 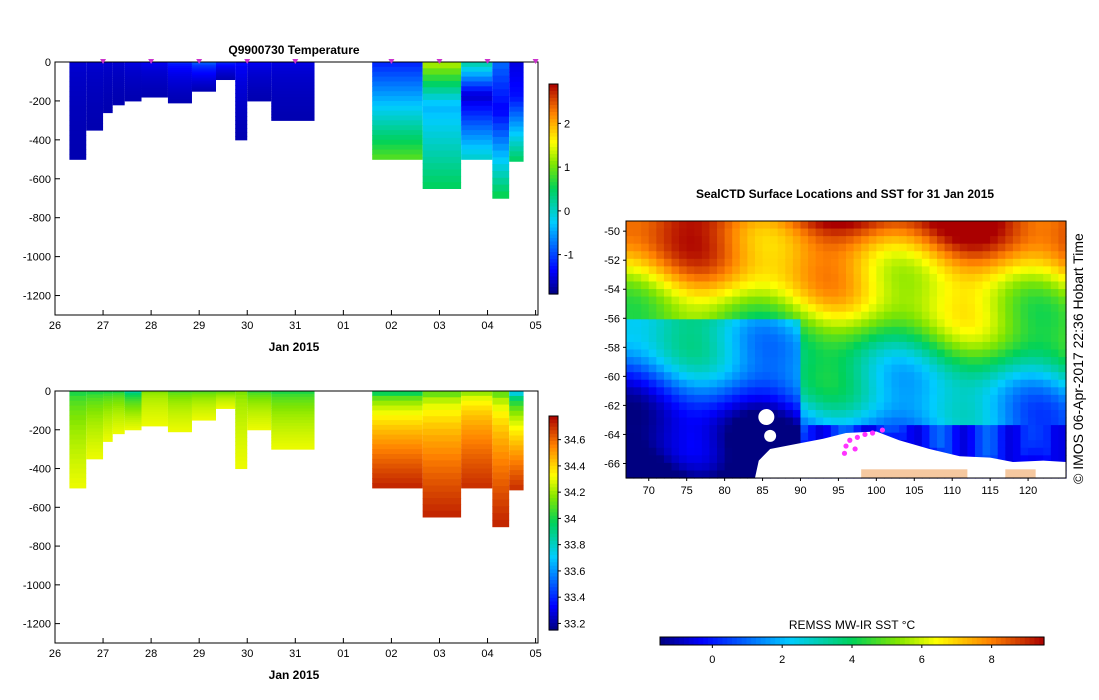 I want to click on x-tick-label: 03, so click(x=439, y=654).